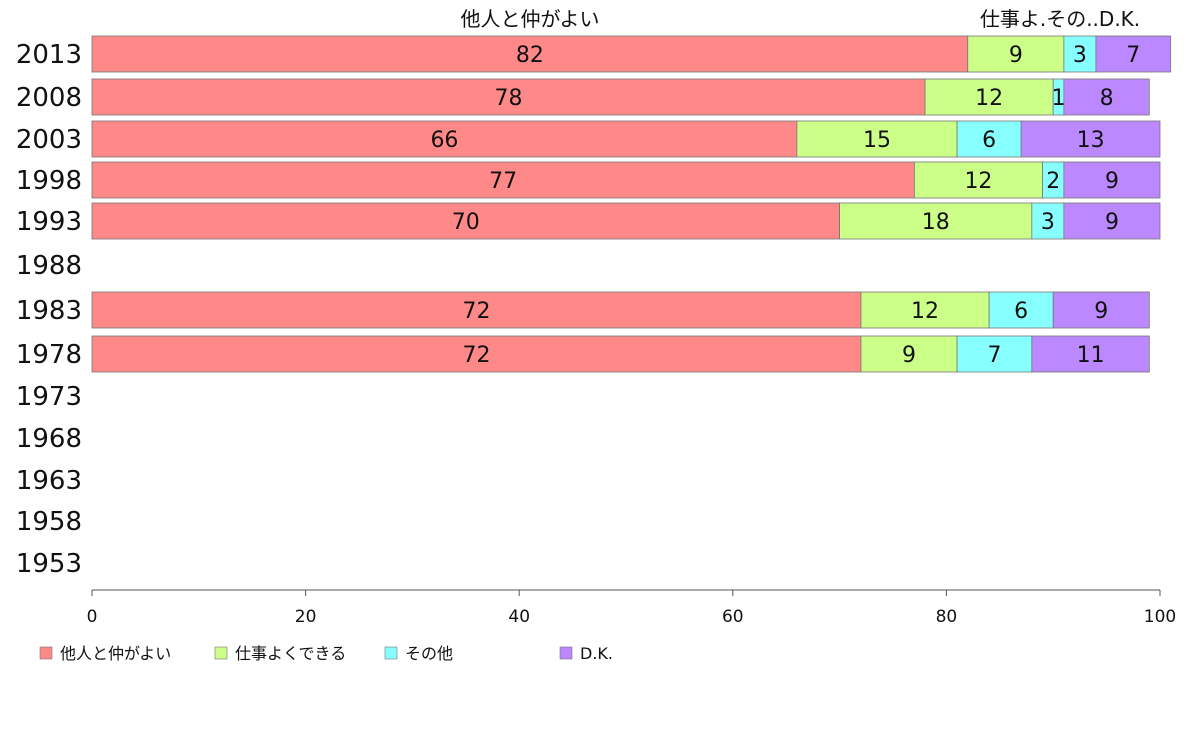 This screenshot has height=736, width=1188. I want to click on year-label: 1978, so click(49, 355).